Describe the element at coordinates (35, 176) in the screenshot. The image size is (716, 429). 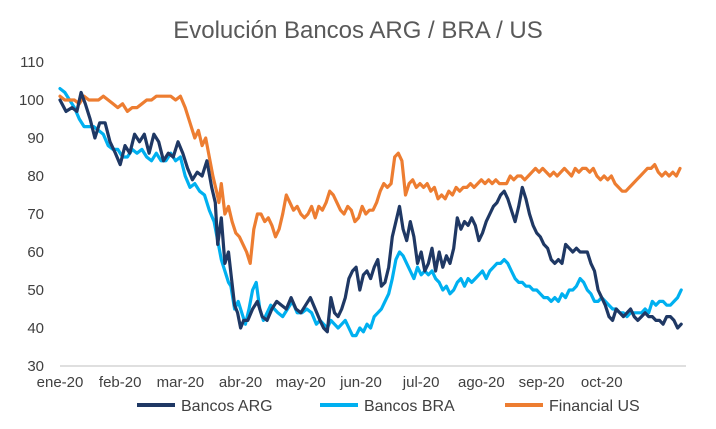
I see `y-tick-label: 80` at that location.